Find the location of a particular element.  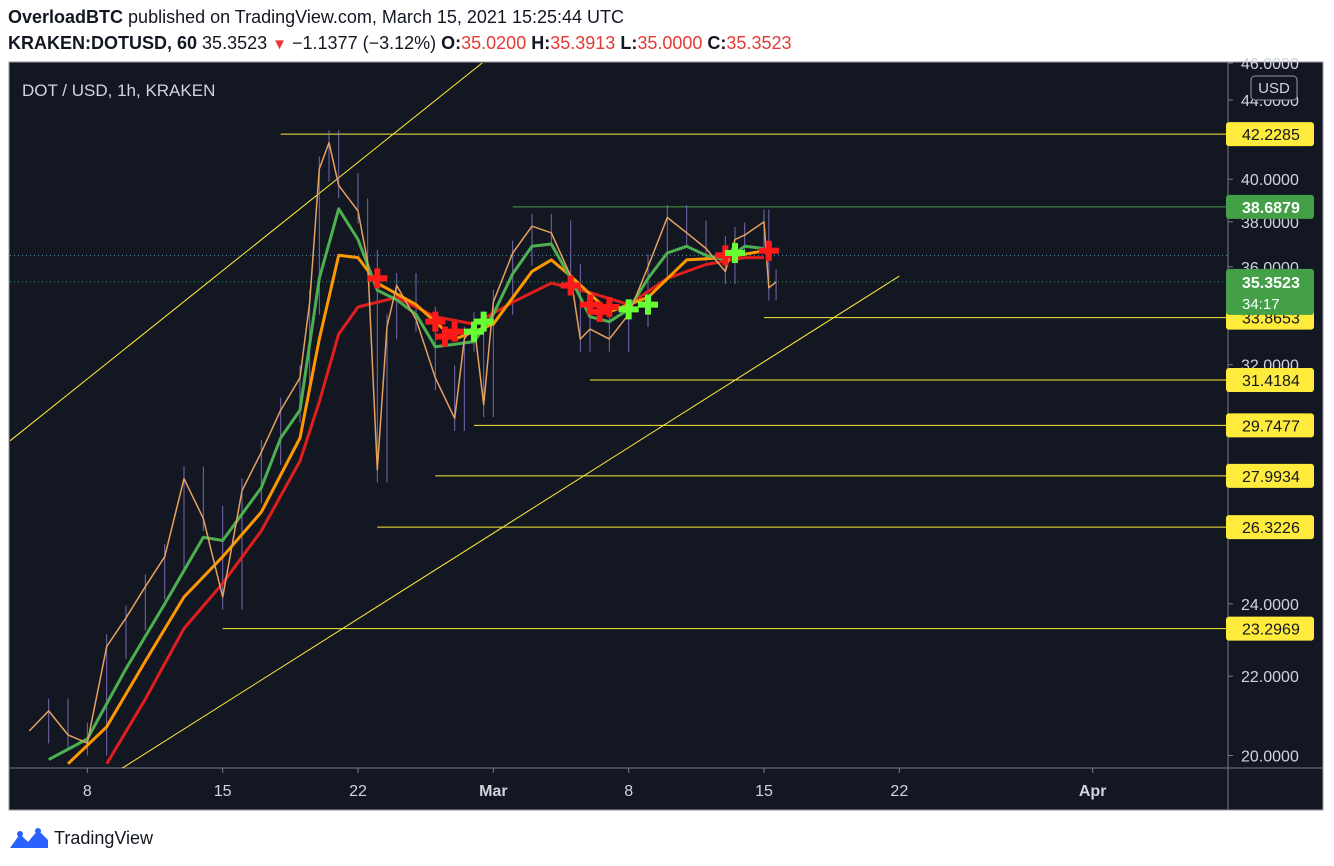

current-price-label: 35.3523 is located at coordinates (1271, 283).